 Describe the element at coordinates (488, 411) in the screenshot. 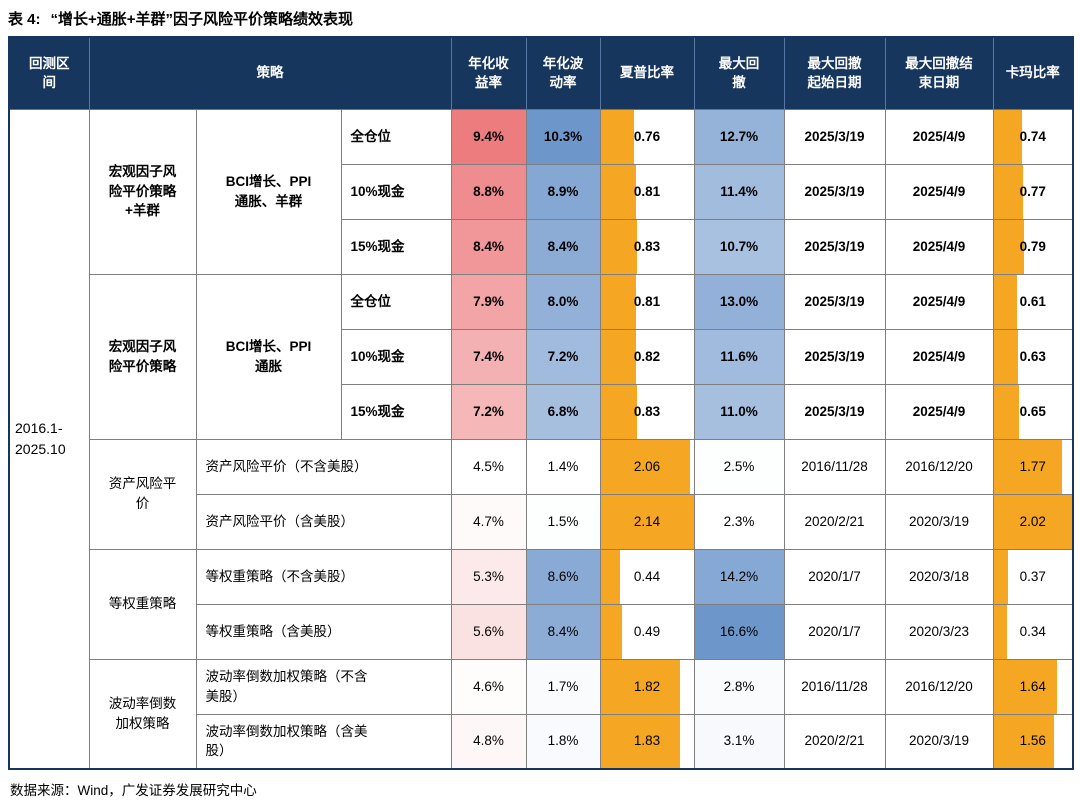

I see `annual-return-cell: 7.2%` at that location.